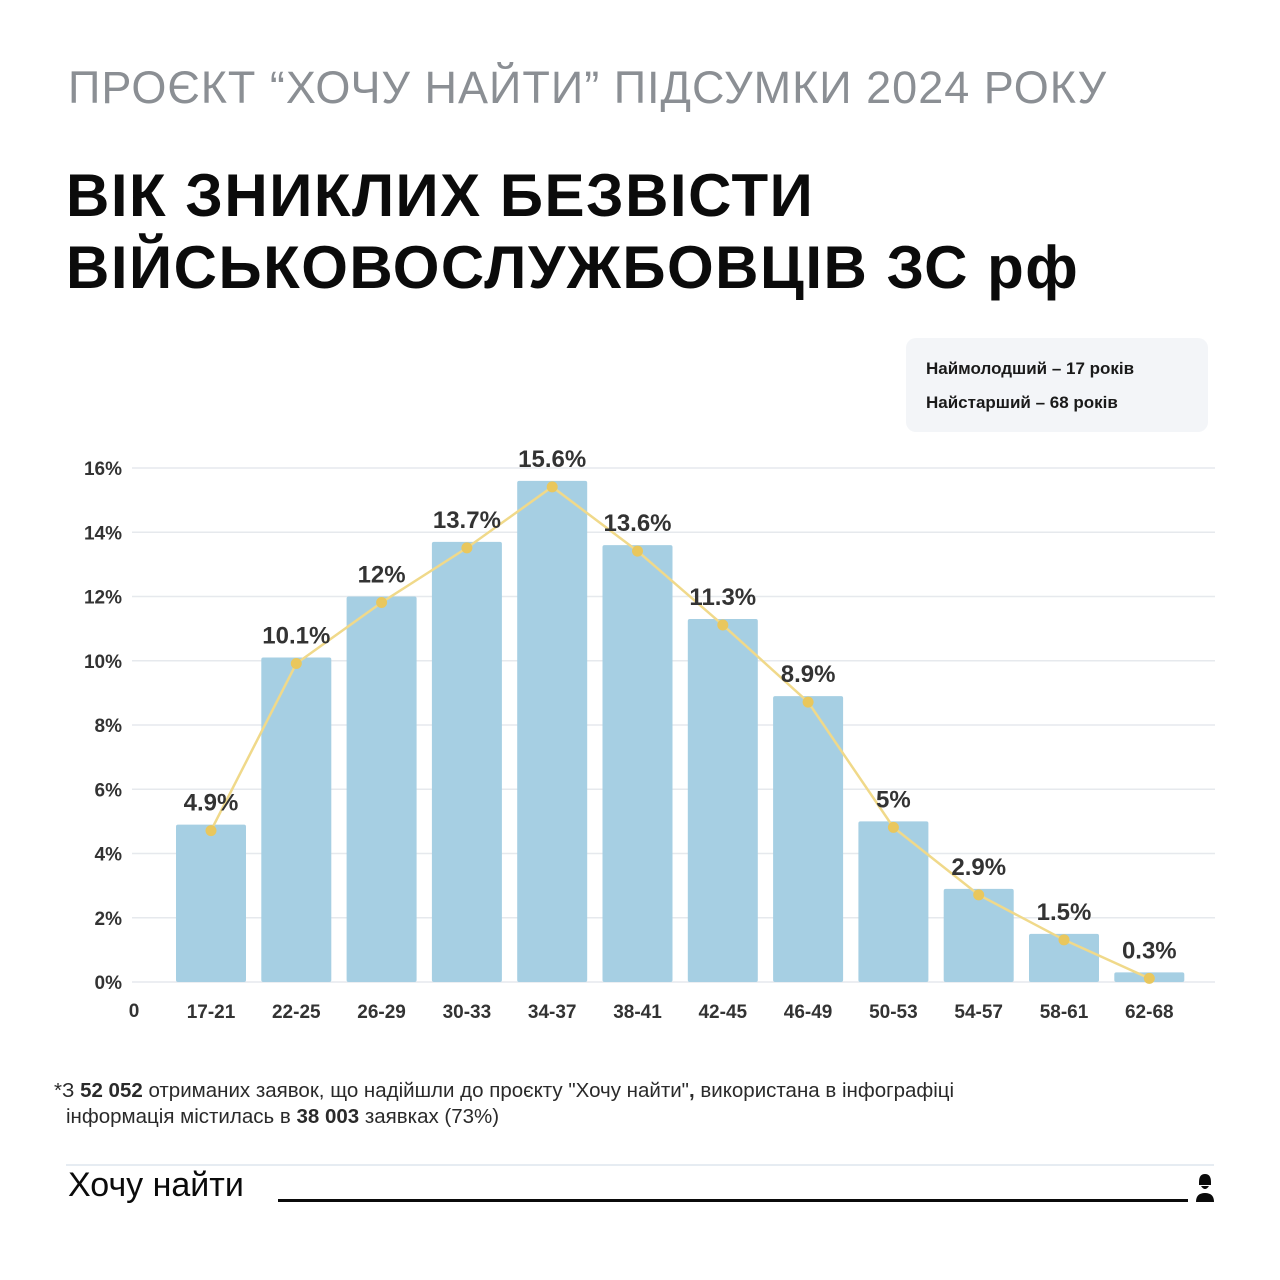 Image resolution: width=1280 pixels, height=1280 pixels. What do you see at coordinates (808, 1012) in the screenshot?
I see `x-tick-label: 46-49` at bounding box center [808, 1012].